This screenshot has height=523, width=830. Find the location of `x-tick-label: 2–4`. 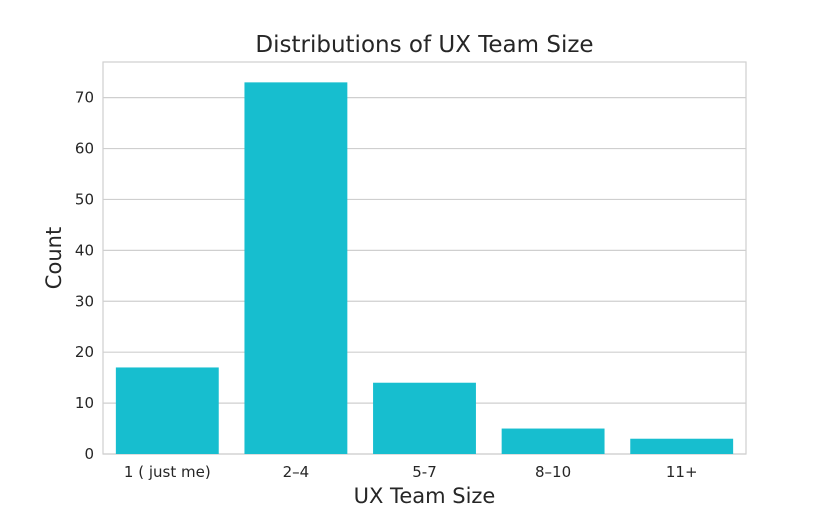

x-tick-label: 2–4 is located at coordinates (296, 472).